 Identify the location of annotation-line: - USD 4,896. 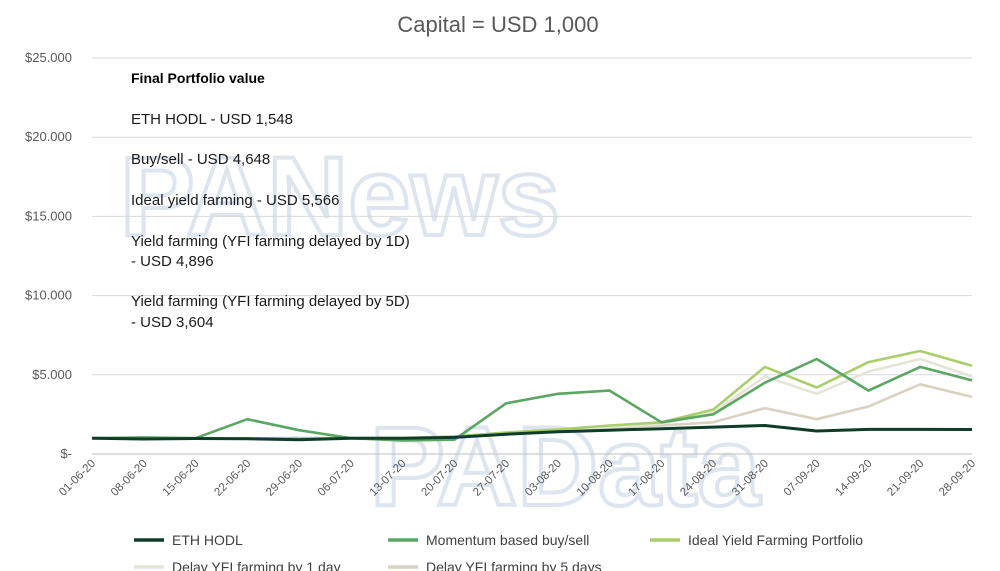
(172, 261).